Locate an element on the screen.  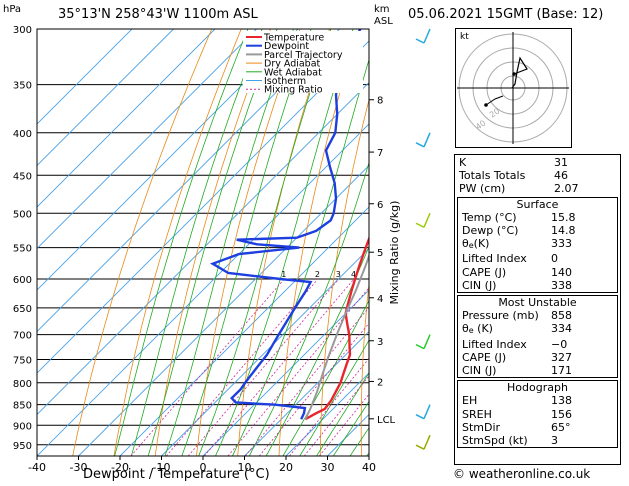
surface-title: Surface is located at coordinates (537, 204).